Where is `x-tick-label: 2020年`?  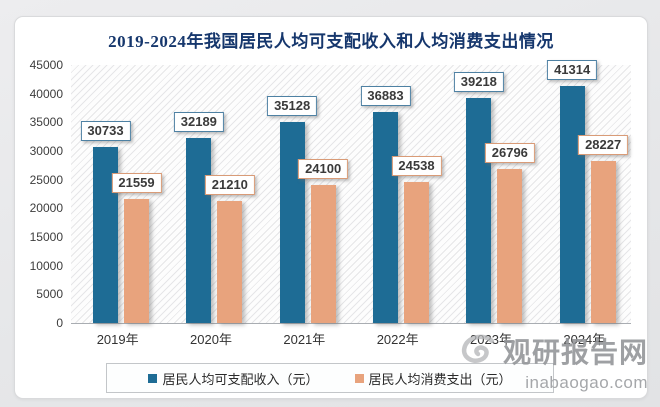
x-tick-label: 2020年 is located at coordinates (211, 339).